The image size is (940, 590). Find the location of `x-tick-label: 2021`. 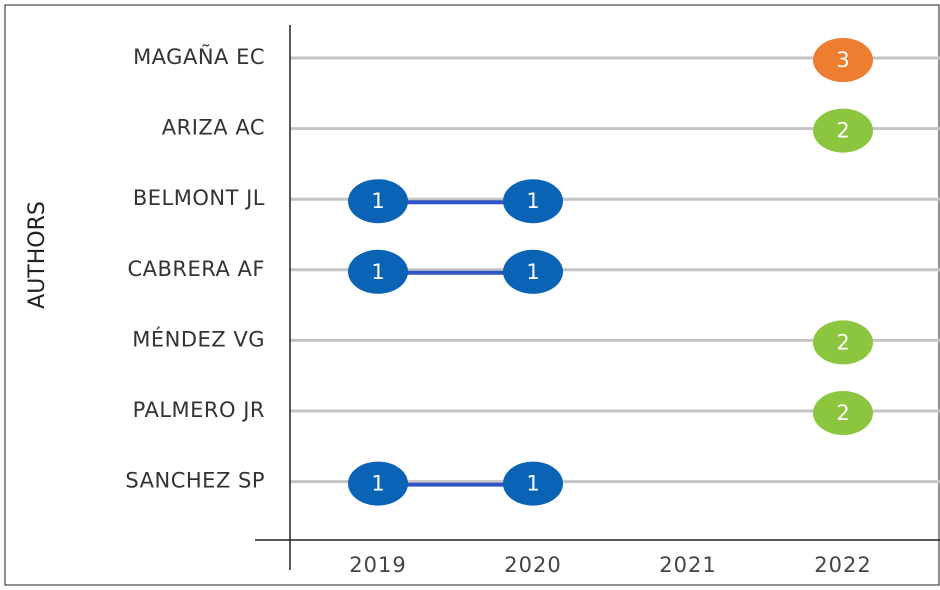

x-tick-label: 2021 is located at coordinates (687, 565).